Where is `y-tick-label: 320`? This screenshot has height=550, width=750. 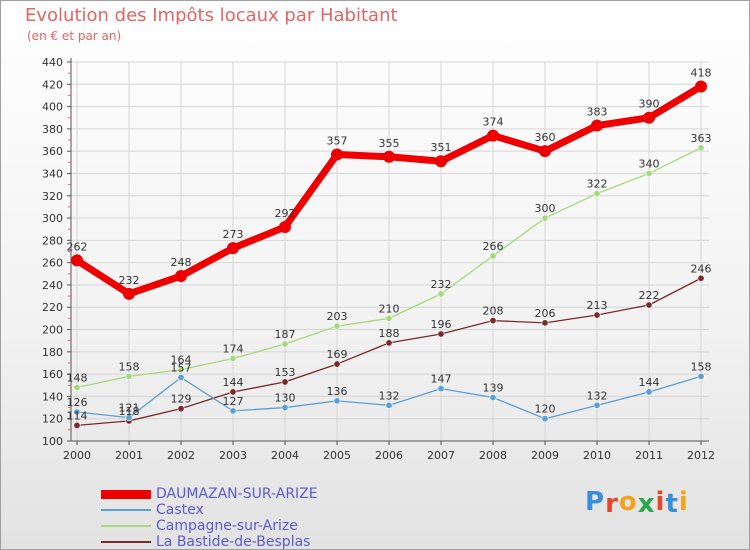 y-tick-label: 320 is located at coordinates (52, 196).